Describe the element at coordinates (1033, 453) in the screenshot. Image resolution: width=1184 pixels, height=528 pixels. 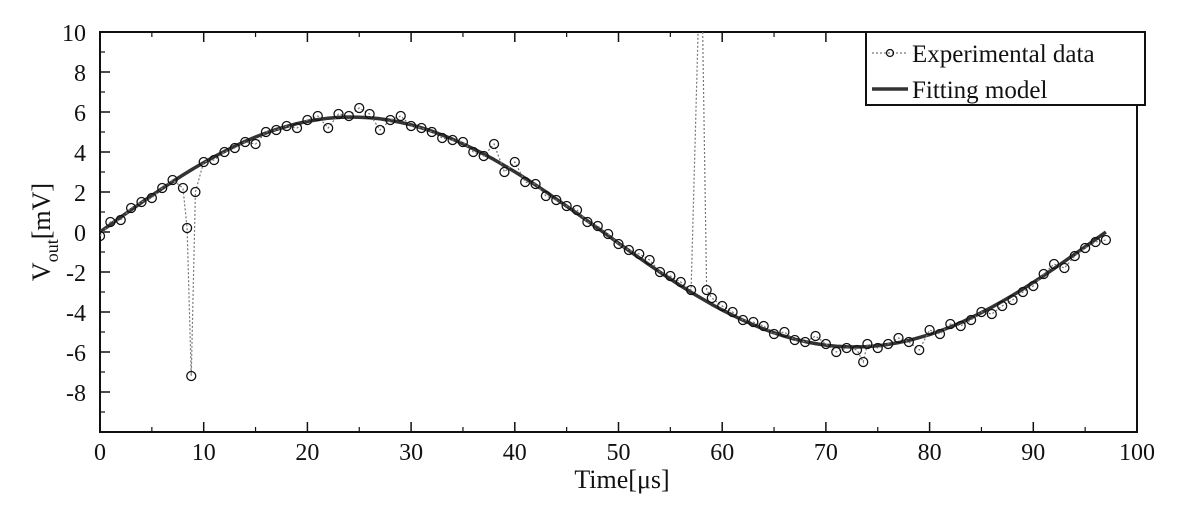
I see `x-tick-label: 90` at that location.